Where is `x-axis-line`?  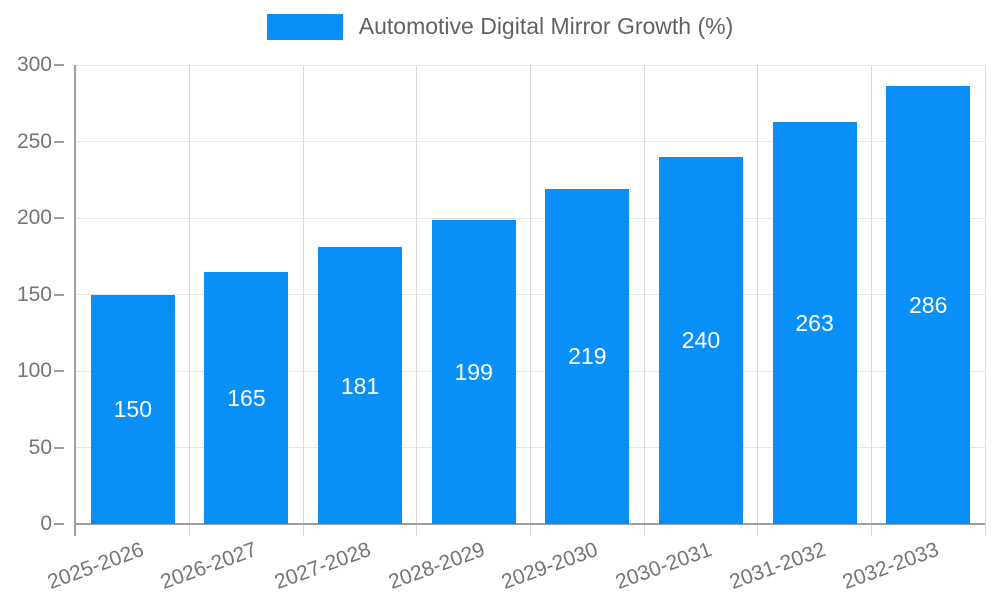
x-axis-line is located at coordinates (529, 524).